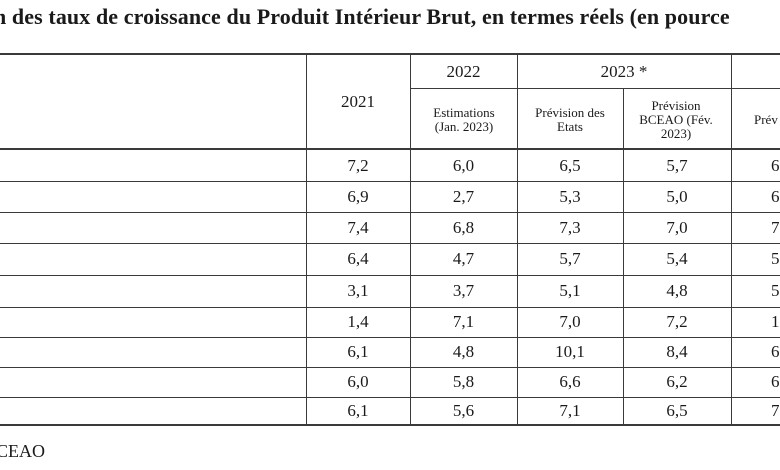  What do you see at coordinates (677, 258) in the screenshot?
I see `table-cell-bceao: 5,4` at bounding box center [677, 258].